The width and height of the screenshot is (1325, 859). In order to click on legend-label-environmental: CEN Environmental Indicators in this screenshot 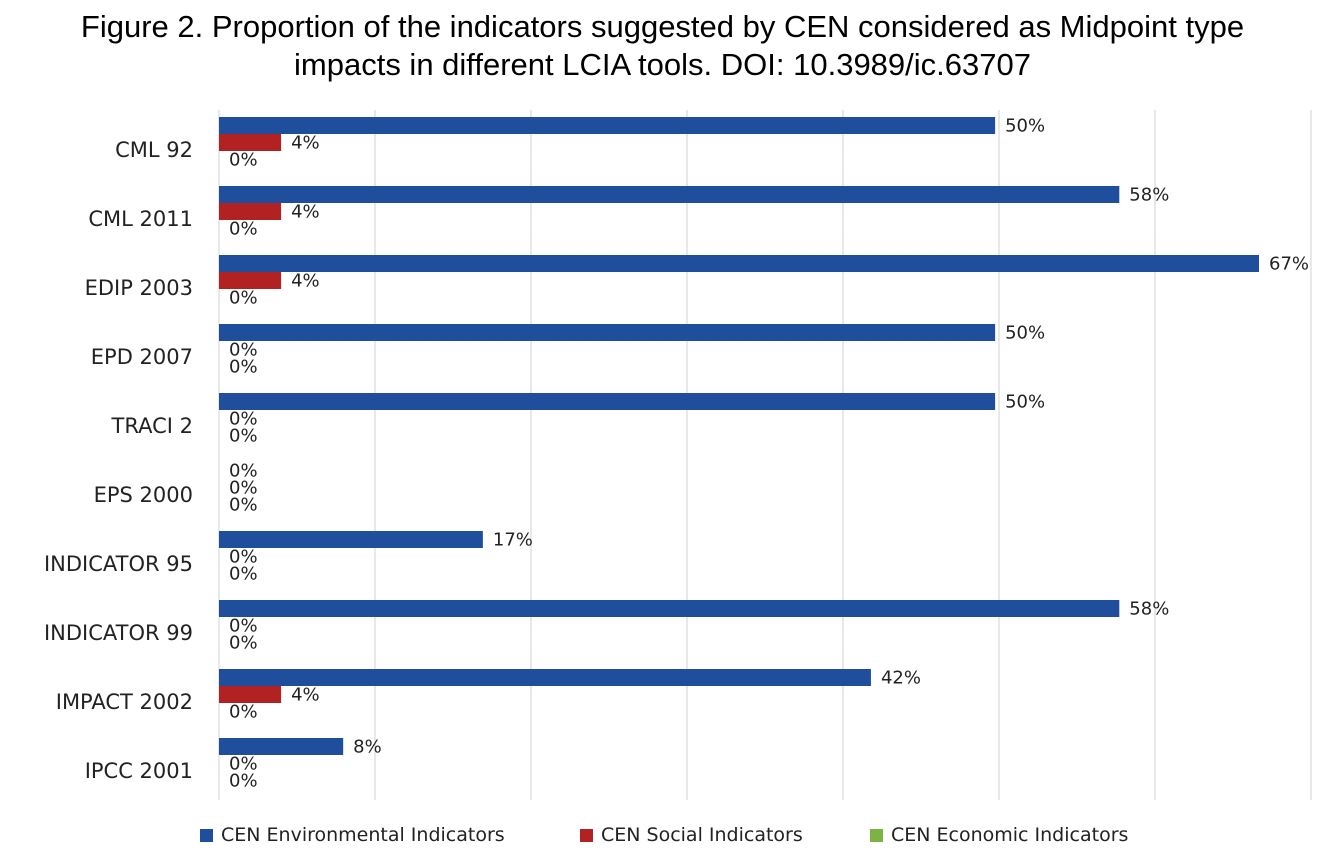, I will do `click(363, 835)`.